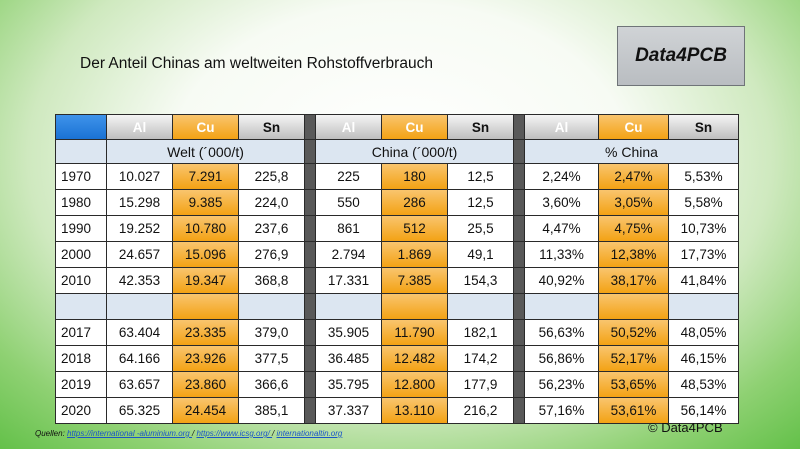 The height and width of the screenshot is (449, 800). I want to click on table-cell: 56,23%, so click(561, 384).